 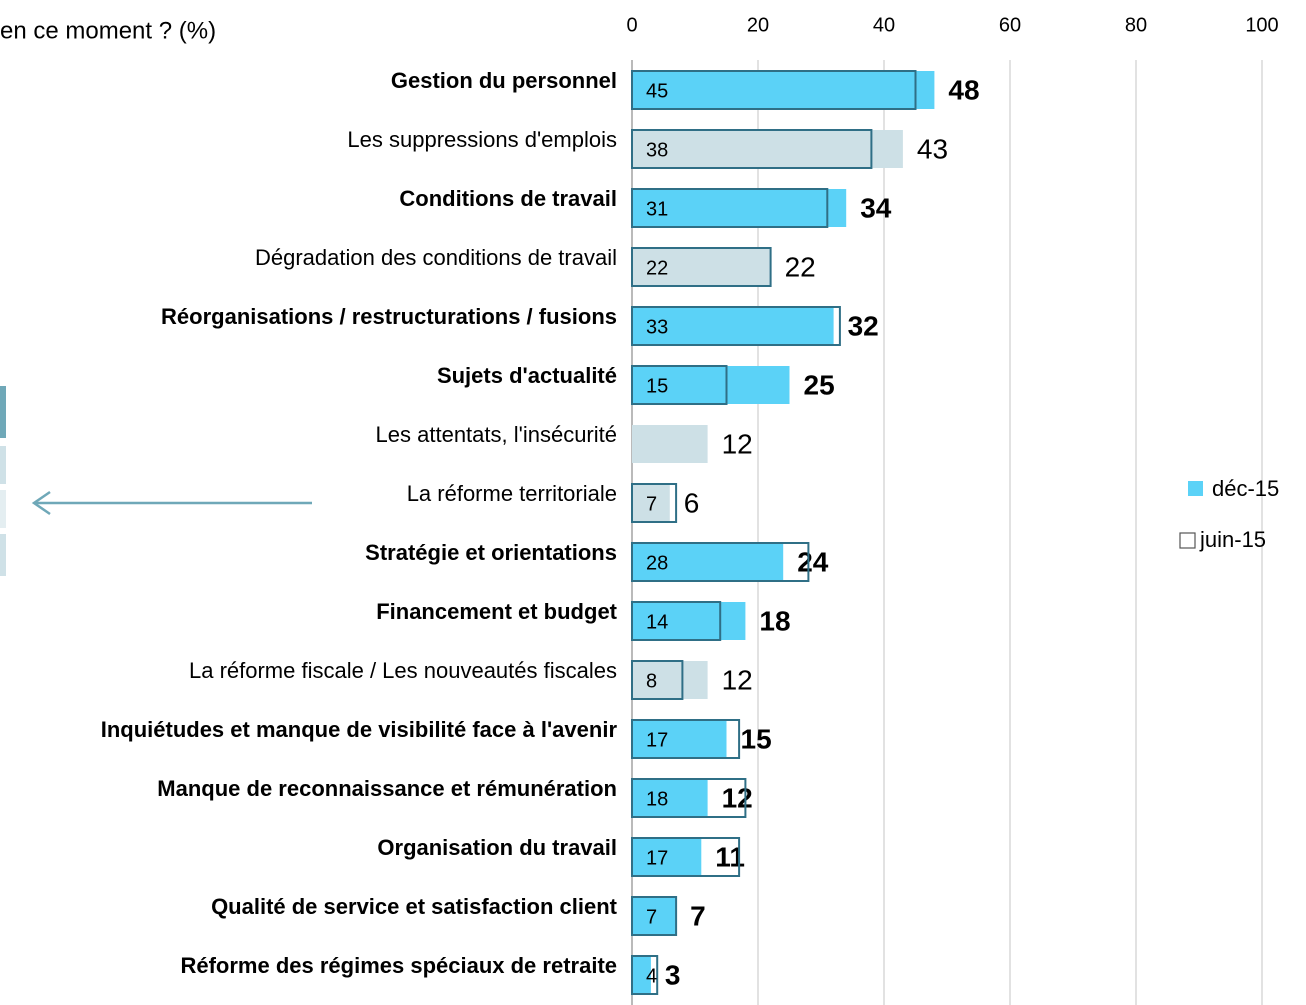 What do you see at coordinates (387, 788) in the screenshot?
I see `category-label: Manque de reconnaissance et rémunération` at bounding box center [387, 788].